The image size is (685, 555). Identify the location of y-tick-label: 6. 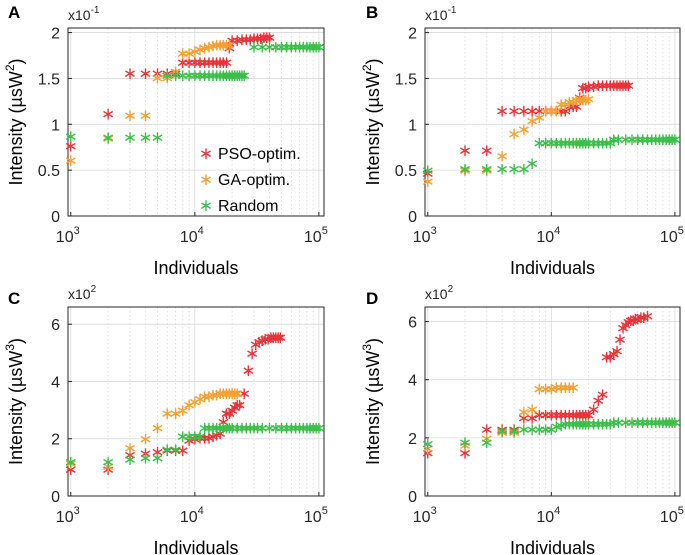
(412, 323).